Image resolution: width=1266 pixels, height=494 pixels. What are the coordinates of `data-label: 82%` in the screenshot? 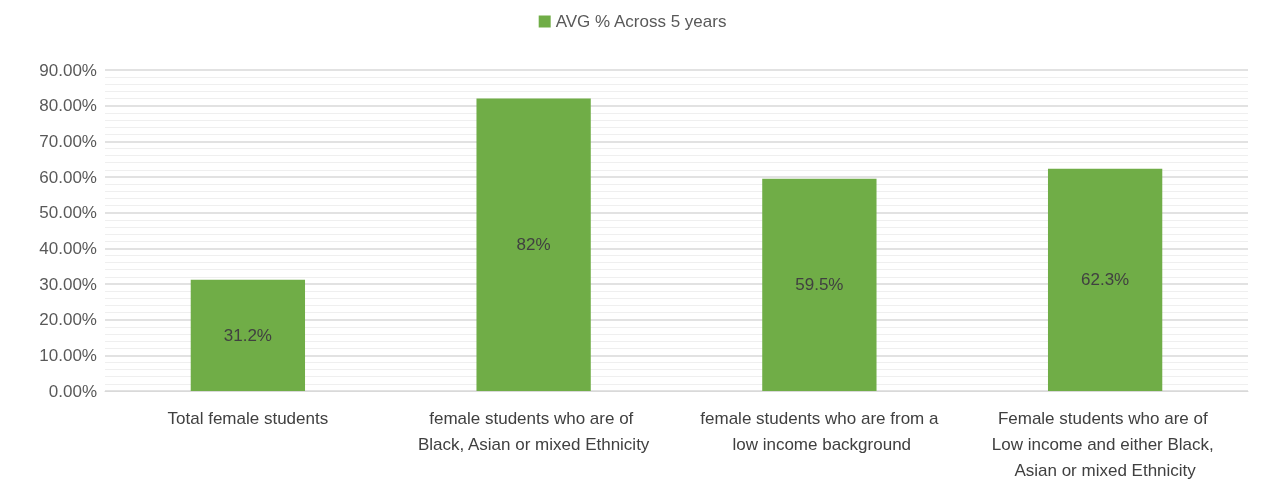 It's located at (533, 245).